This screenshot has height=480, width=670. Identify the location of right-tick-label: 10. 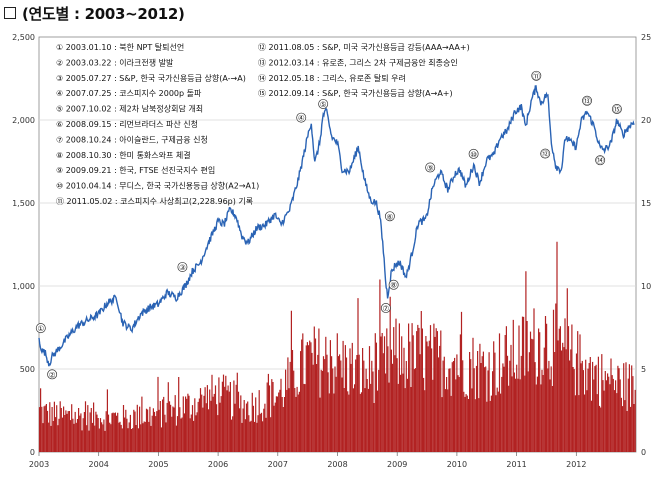
(646, 286).